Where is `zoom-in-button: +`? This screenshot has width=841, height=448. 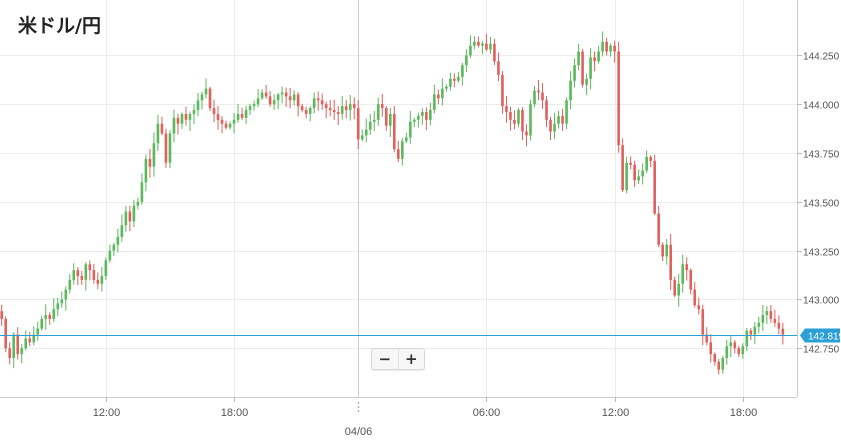
zoom-in-button: + is located at coordinates (411, 359).